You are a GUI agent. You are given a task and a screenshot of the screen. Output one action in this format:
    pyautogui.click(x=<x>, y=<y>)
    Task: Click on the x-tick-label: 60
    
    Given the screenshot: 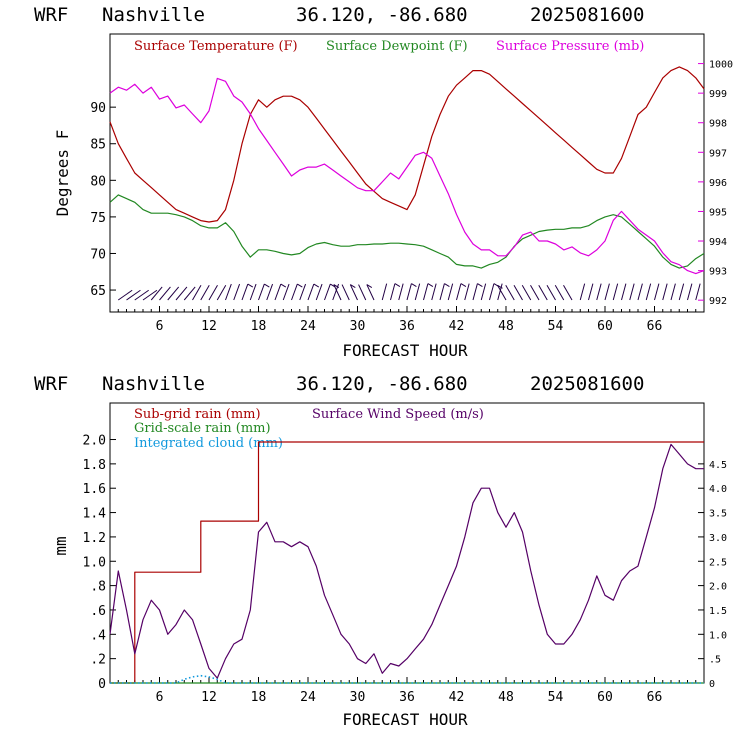 What is the action you would take?
    pyautogui.click(x=605, y=697)
    